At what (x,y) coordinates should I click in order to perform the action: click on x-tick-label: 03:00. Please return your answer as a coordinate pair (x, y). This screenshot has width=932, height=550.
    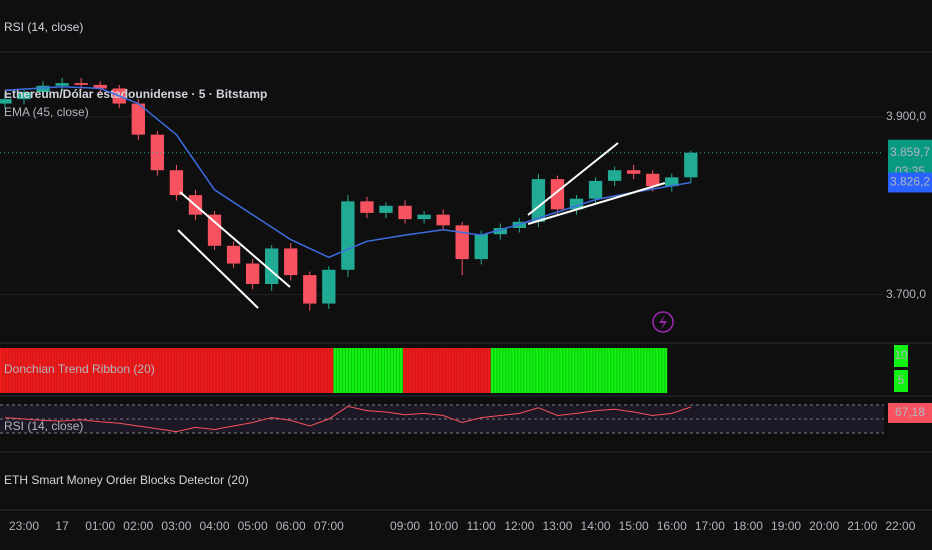
    Looking at the image, I should click on (176, 526).